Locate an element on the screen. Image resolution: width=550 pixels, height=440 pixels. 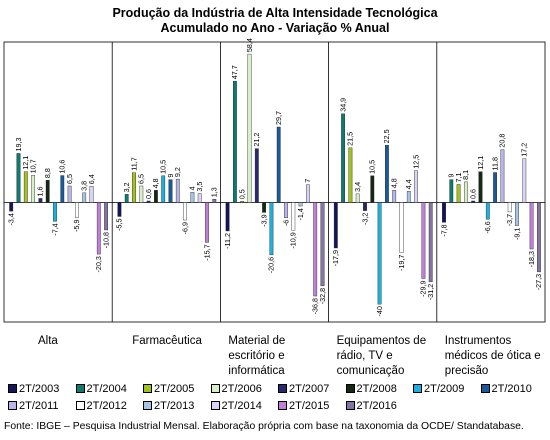
legend-label: 2T/2015 is located at coordinates (309, 405).